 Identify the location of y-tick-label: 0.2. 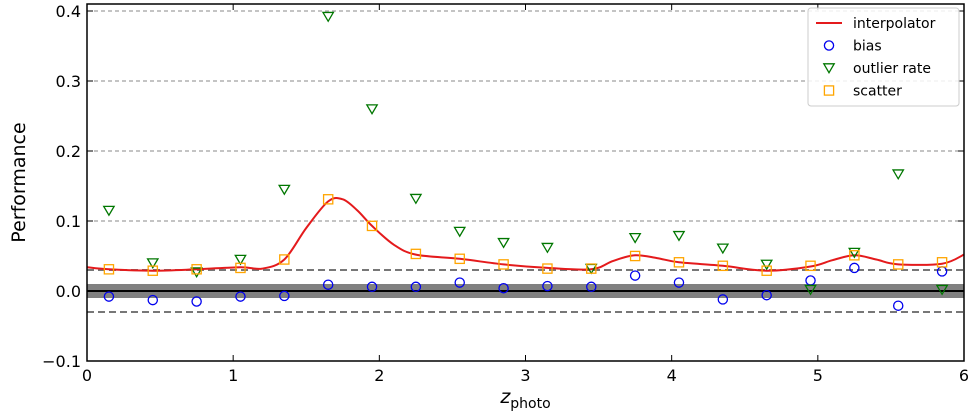
(68, 151).